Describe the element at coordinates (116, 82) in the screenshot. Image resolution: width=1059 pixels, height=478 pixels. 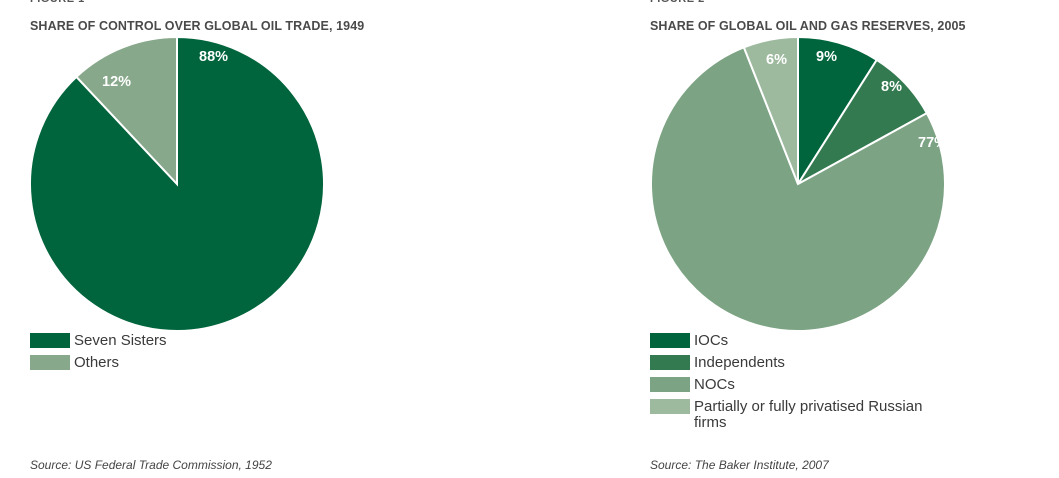
I see `slice-data-label: 12%` at that location.